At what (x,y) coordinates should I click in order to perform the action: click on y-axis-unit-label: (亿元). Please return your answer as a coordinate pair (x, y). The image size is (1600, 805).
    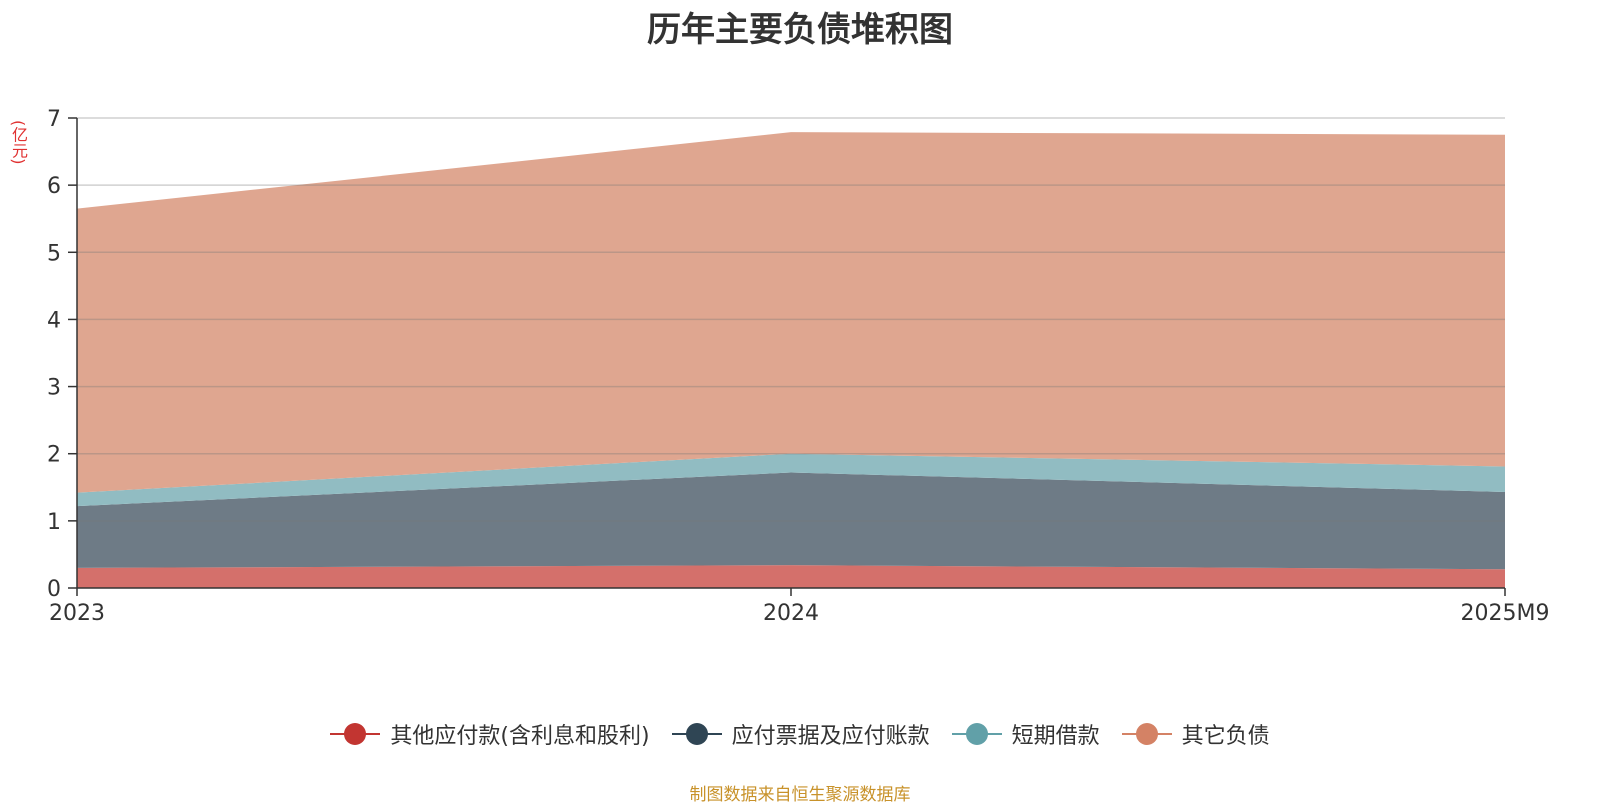
    Looking at the image, I should click on (18, 142).